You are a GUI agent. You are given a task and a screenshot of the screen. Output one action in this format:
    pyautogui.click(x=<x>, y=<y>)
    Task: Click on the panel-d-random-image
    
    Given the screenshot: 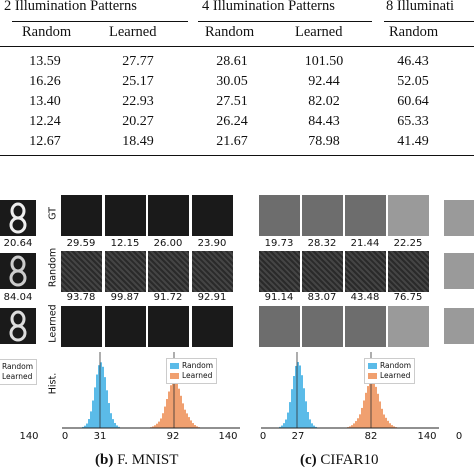 What is the action you would take?
    pyautogui.click(x=459, y=271)
    